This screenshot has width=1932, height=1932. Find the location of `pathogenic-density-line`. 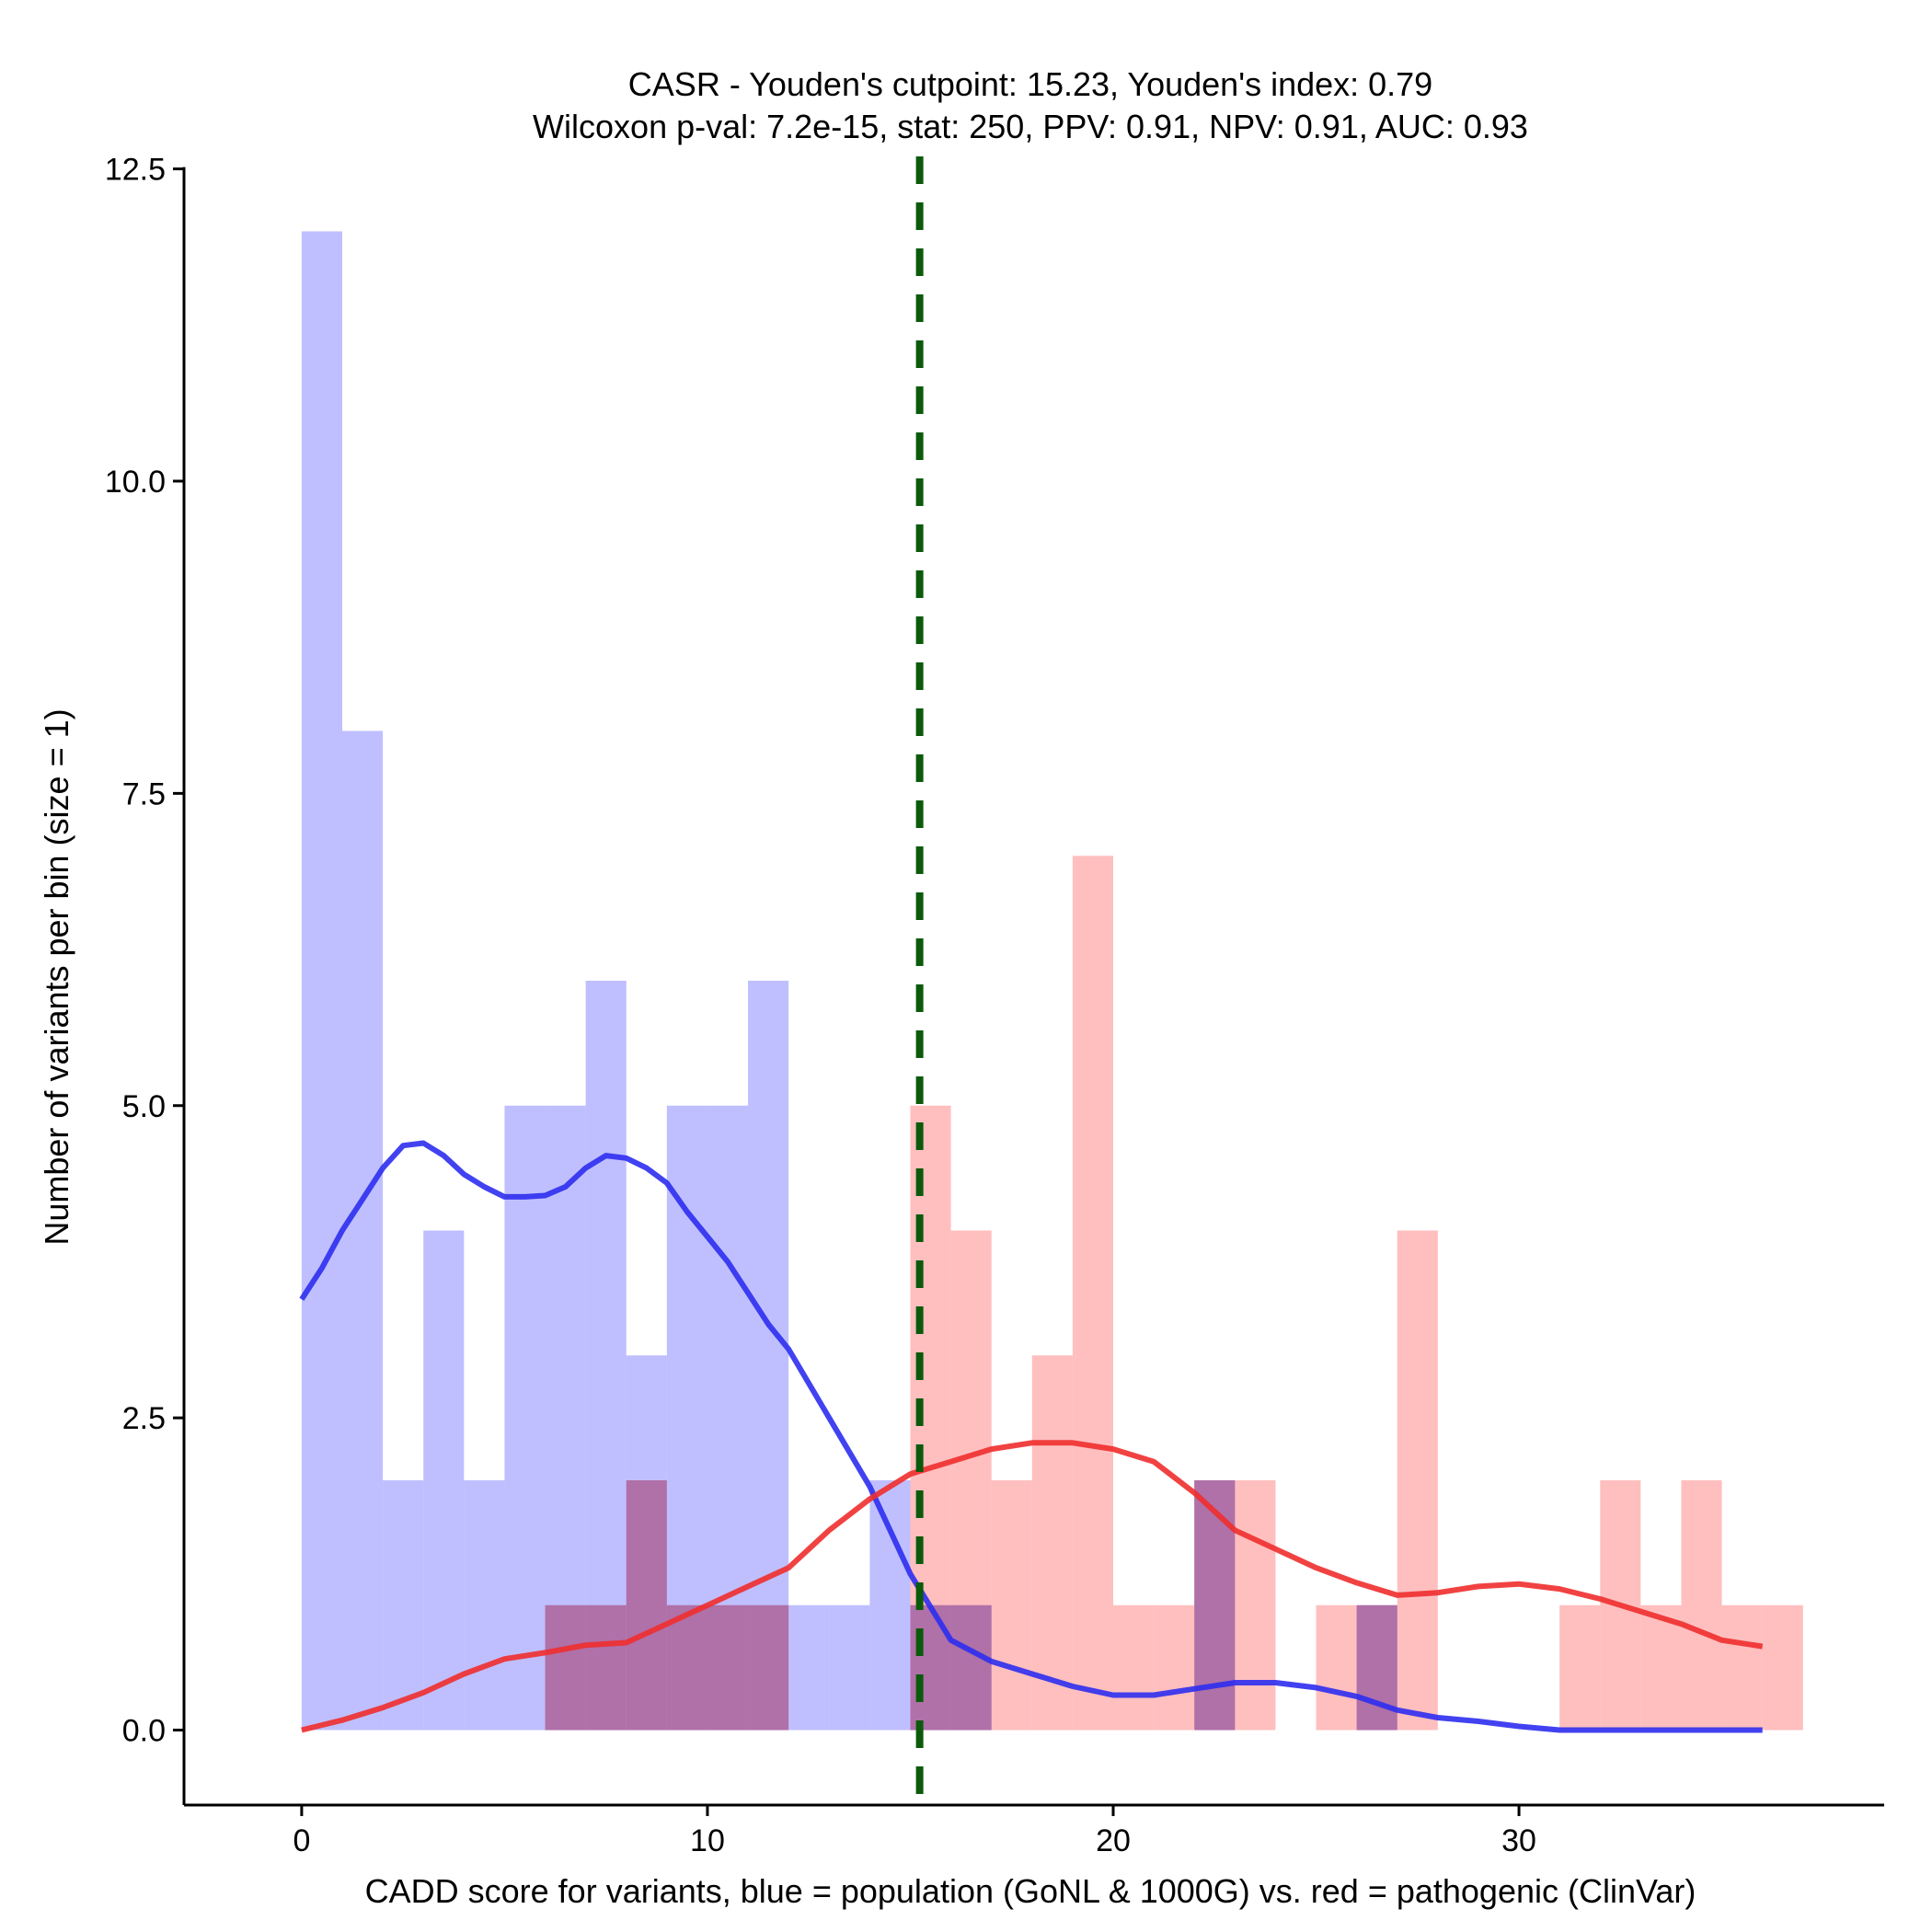

pathogenic-density-line is located at coordinates (1032, 1586).